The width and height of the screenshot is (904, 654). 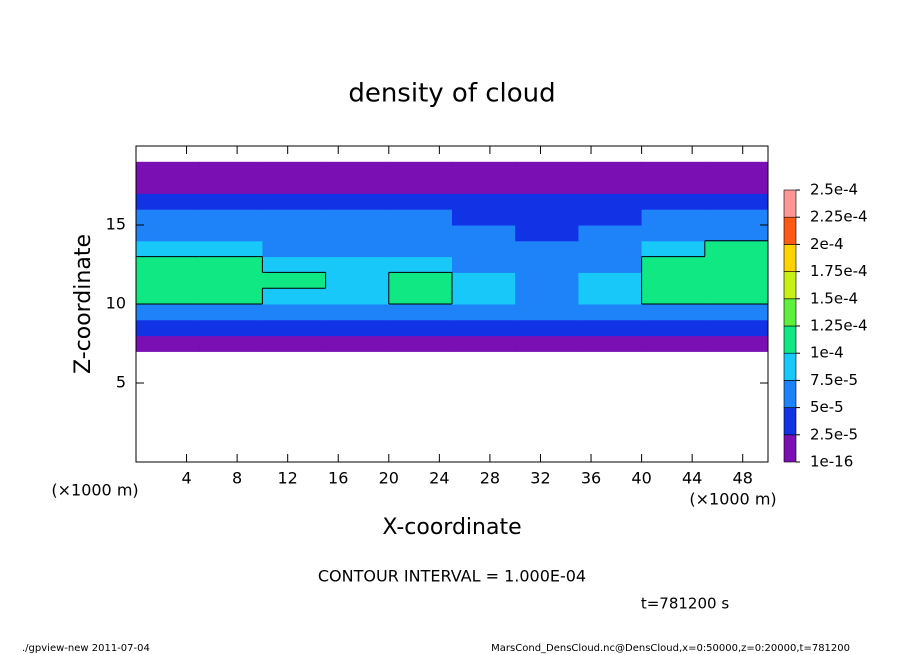 I want to click on y-unit: (×1000 m), so click(x=94, y=490).